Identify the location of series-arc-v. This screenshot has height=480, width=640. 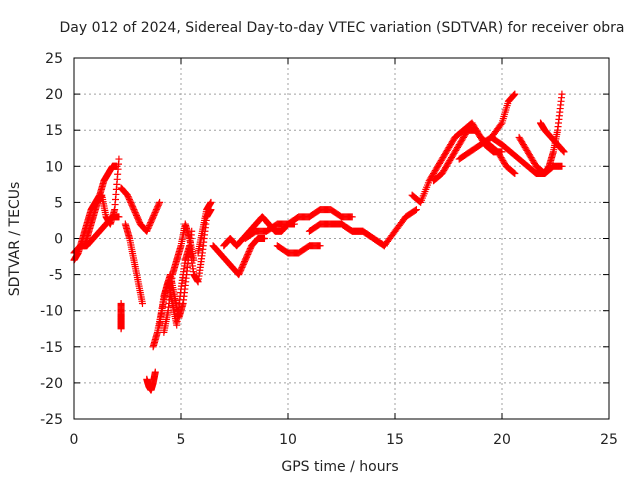
(540, 134).